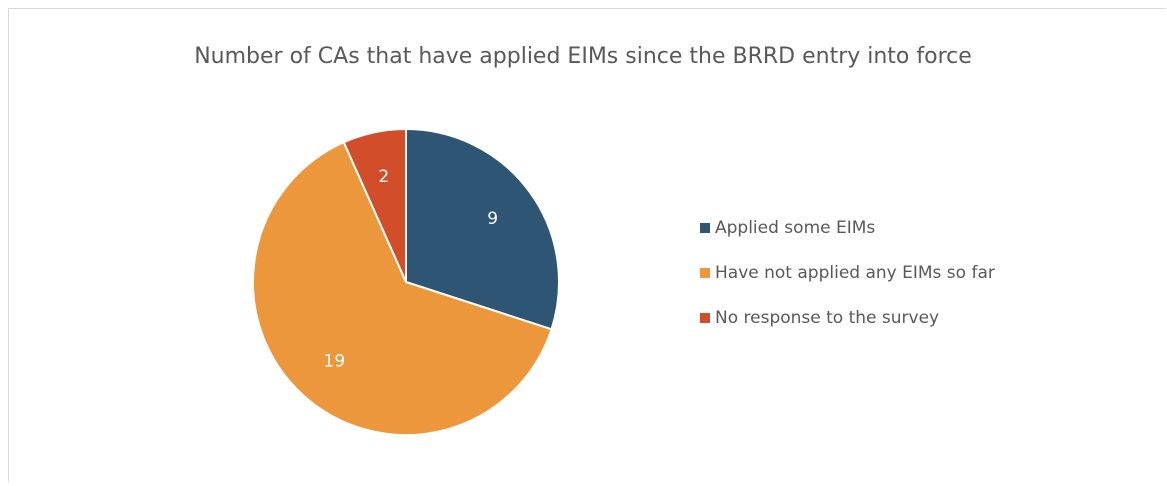 The width and height of the screenshot is (1167, 486). I want to click on data-label: 9, so click(492, 219).